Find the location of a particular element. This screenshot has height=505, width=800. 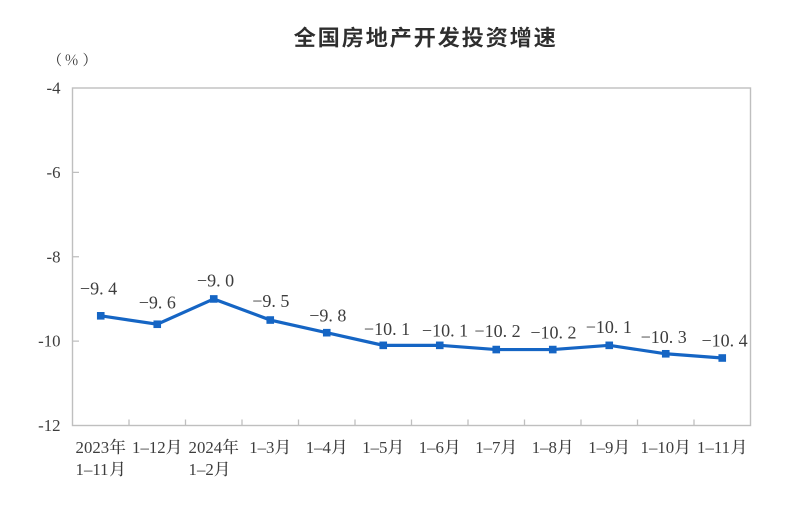

svg-text: −9. 6 is located at coordinates (157, 303).